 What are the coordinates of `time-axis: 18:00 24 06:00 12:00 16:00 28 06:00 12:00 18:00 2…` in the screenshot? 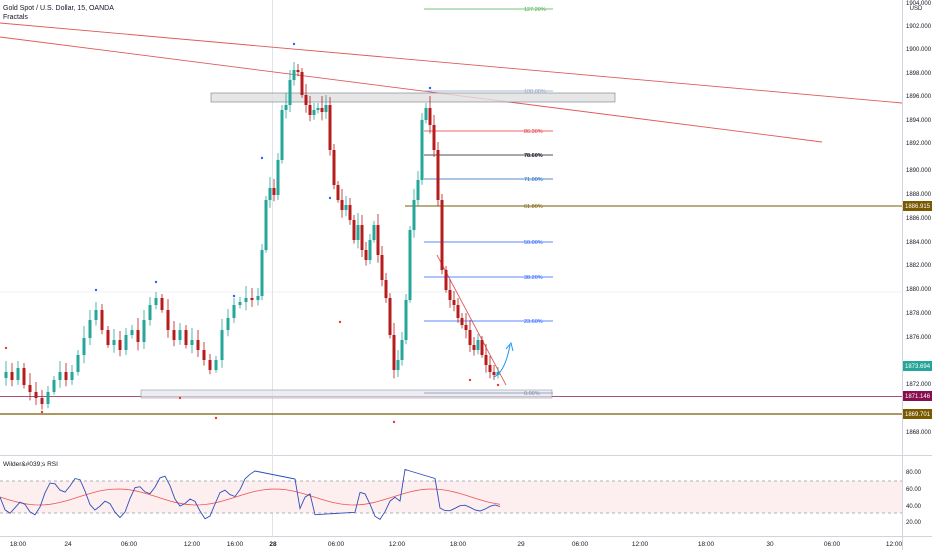 It's located at (456, 544).